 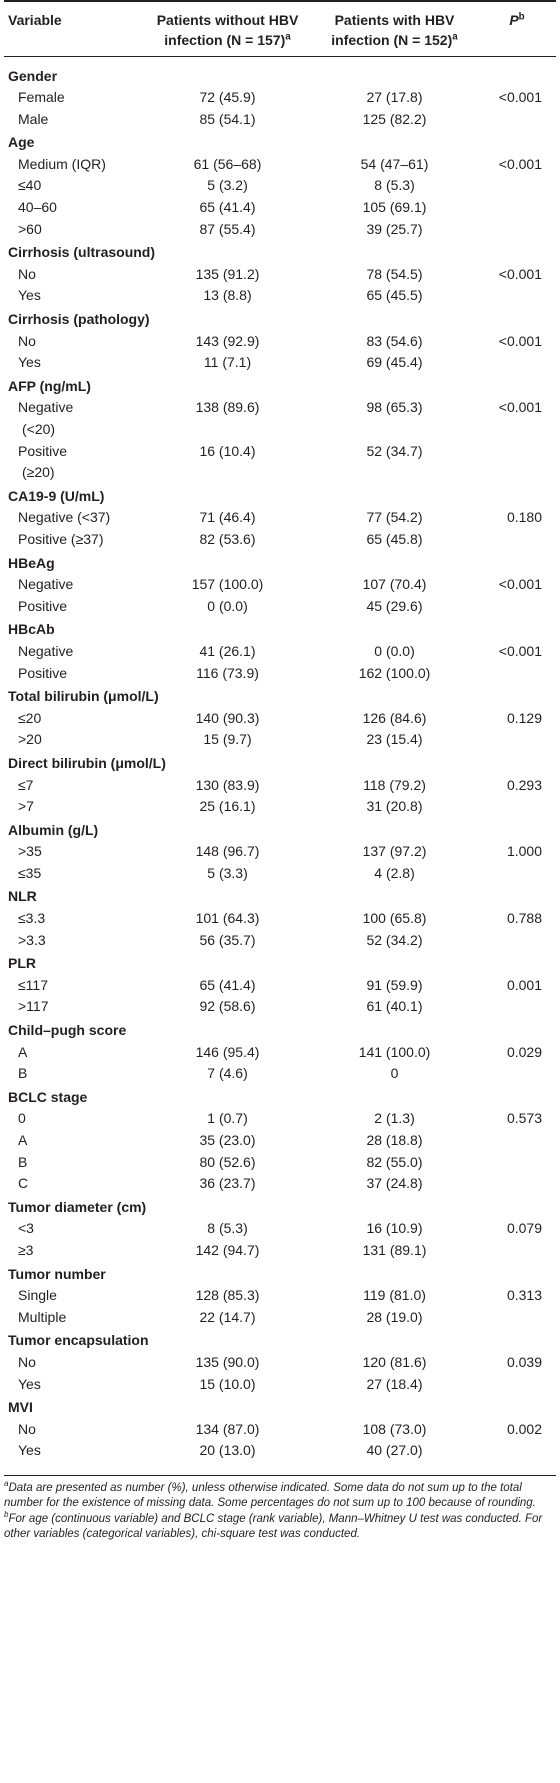 What do you see at coordinates (227, 340) in the screenshot?
I see `cell-without-hbv: 143 (92.9)` at bounding box center [227, 340].